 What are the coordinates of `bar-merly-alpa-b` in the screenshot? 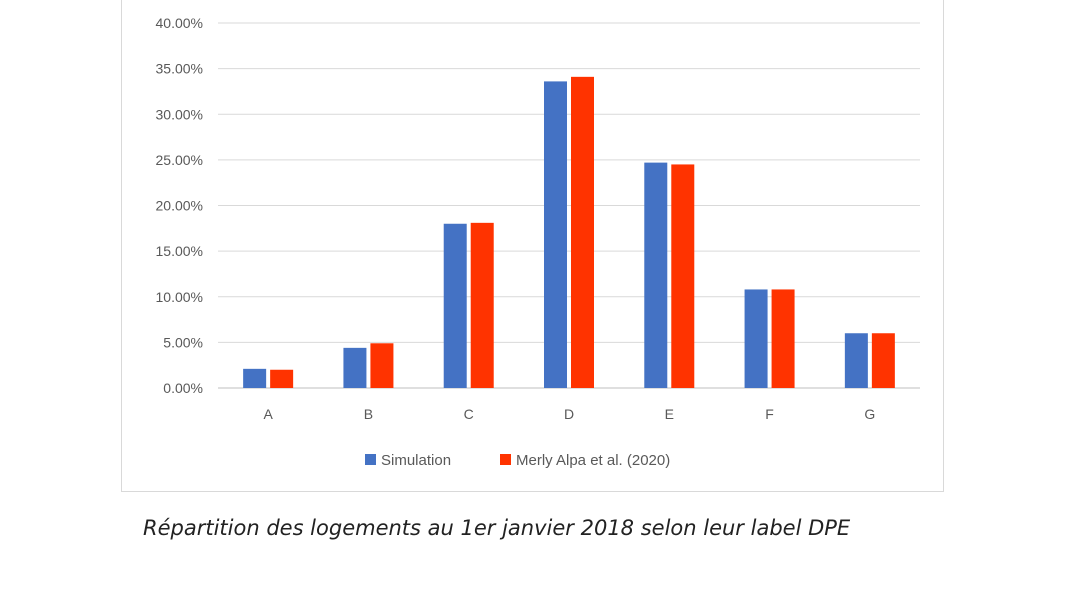 It's located at (382, 365).